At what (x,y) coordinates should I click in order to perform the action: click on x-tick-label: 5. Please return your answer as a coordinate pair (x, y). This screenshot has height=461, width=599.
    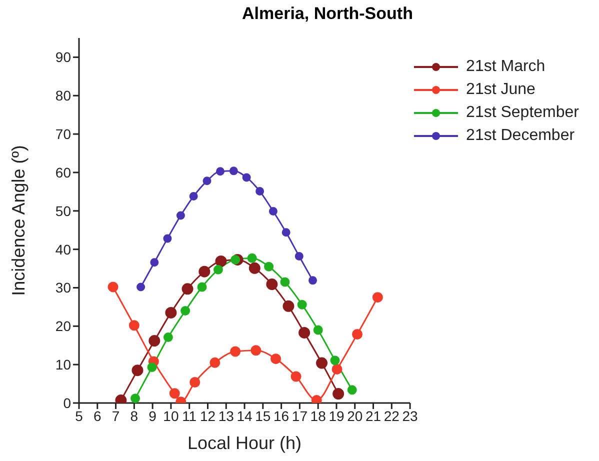
    Looking at the image, I should click on (79, 416).